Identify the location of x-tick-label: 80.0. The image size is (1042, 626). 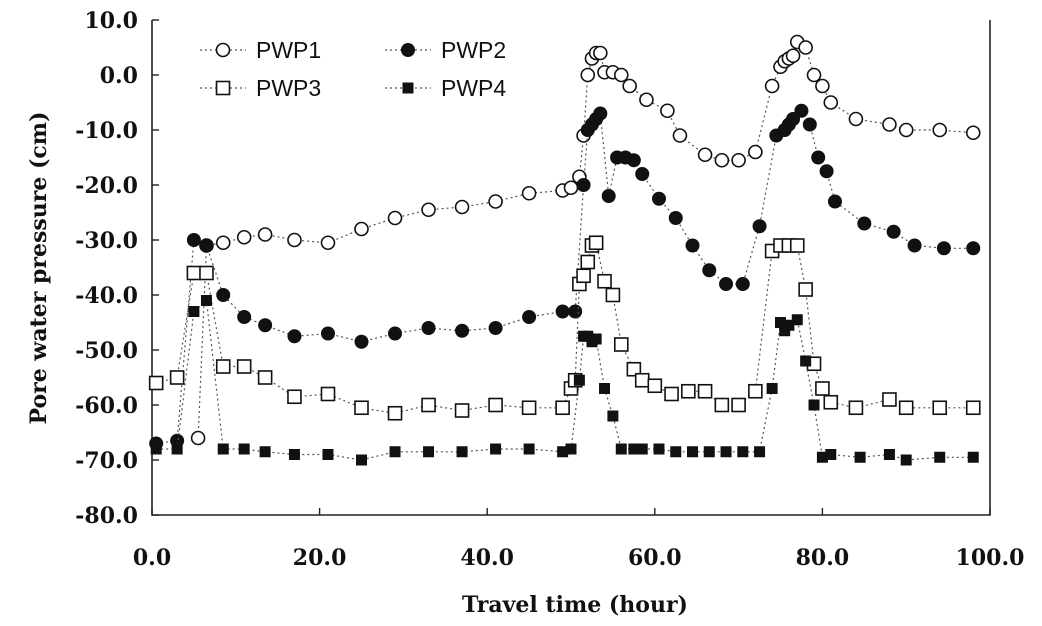
(823, 558).